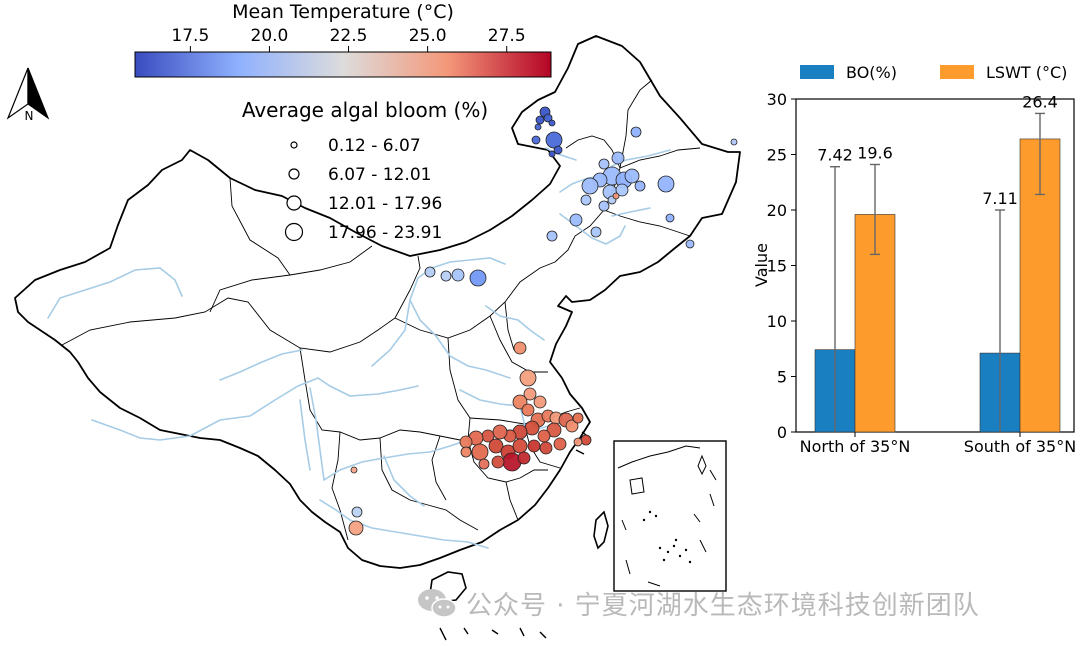 This screenshot has height=646, width=1080. Describe the element at coordinates (777, 266) in the screenshot. I see `y-tick-label: 15` at that location.